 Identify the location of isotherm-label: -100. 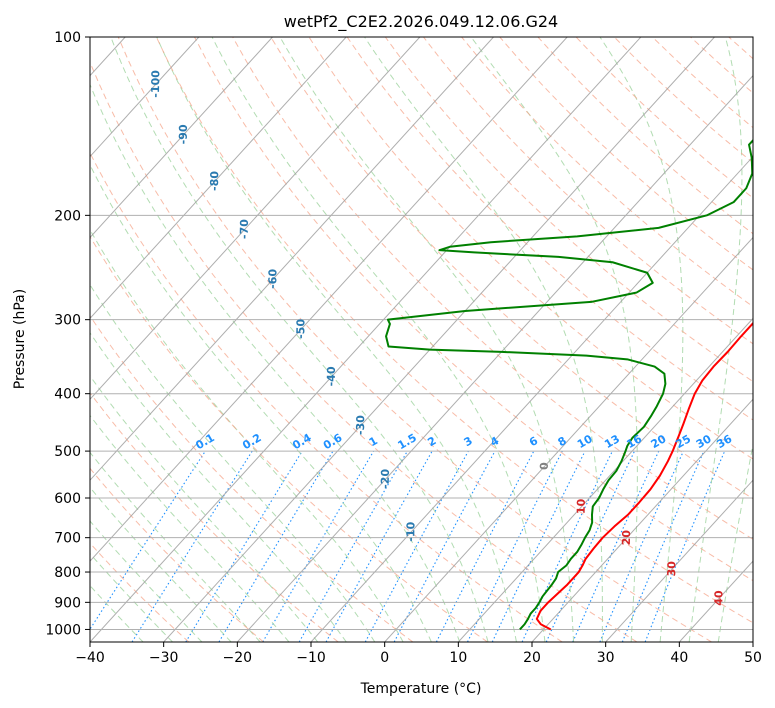
(155, 84).